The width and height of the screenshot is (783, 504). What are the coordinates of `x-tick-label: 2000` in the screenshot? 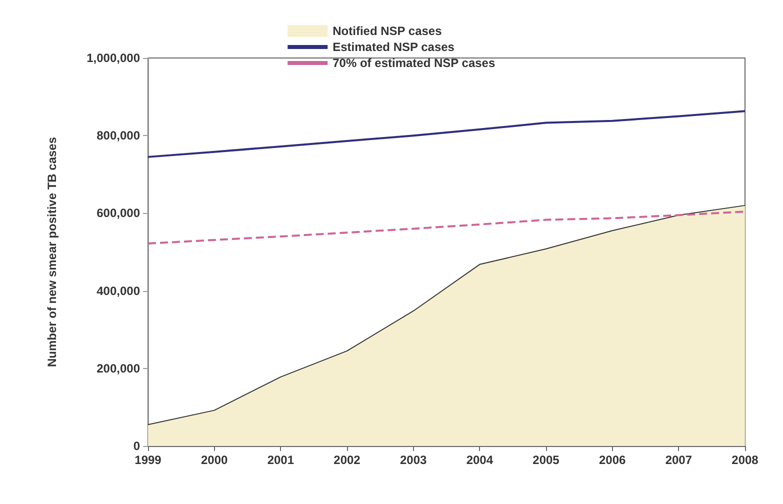 It's located at (214, 460).